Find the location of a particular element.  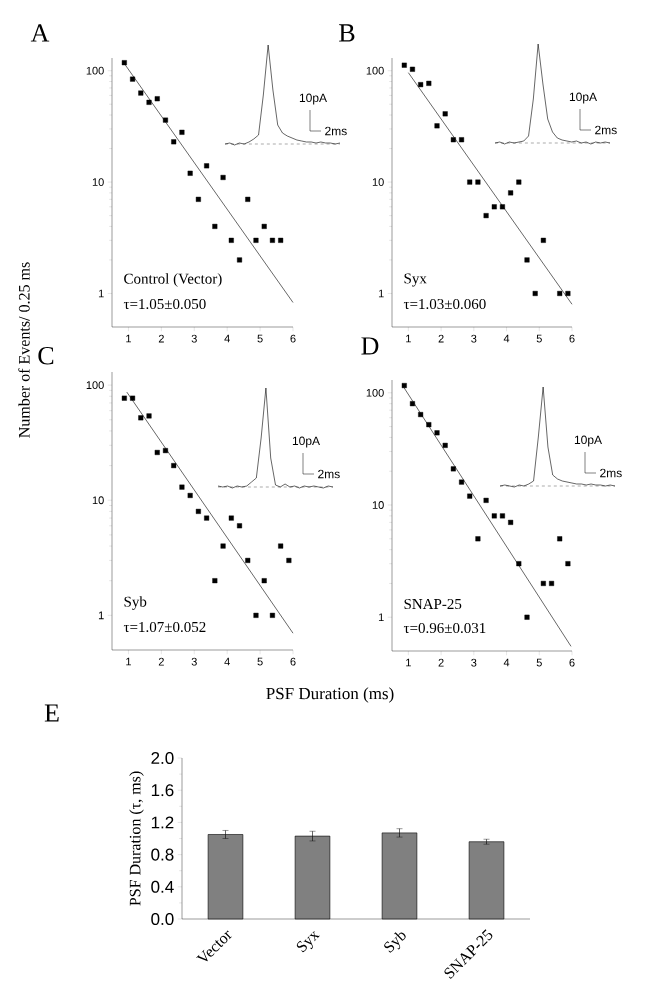

chart-title: D is located at coordinates (370, 346).